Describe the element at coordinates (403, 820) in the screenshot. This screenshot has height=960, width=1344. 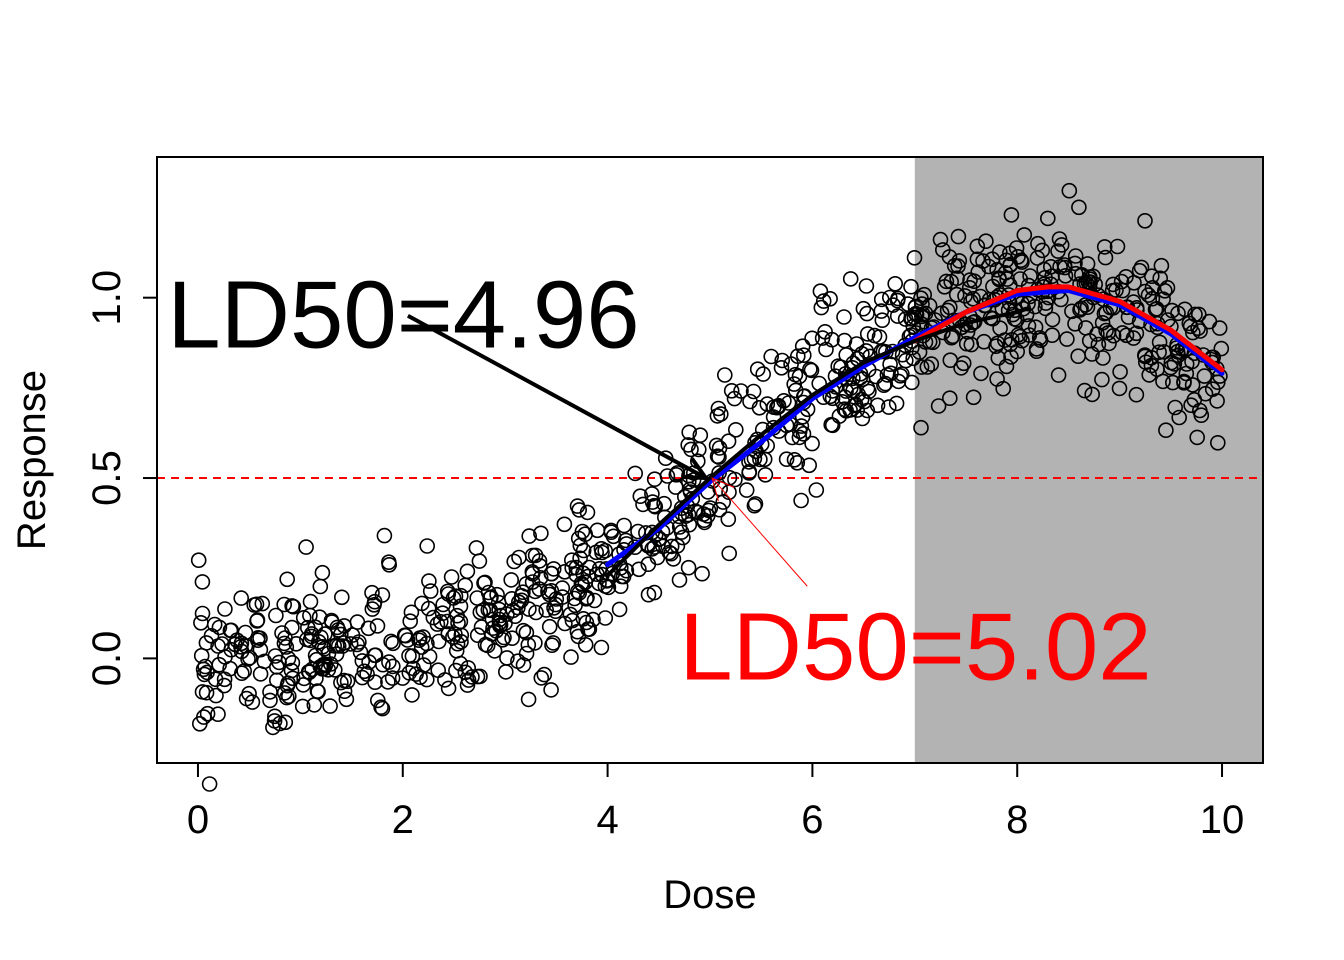
I see `x-tick-label: 2` at that location.